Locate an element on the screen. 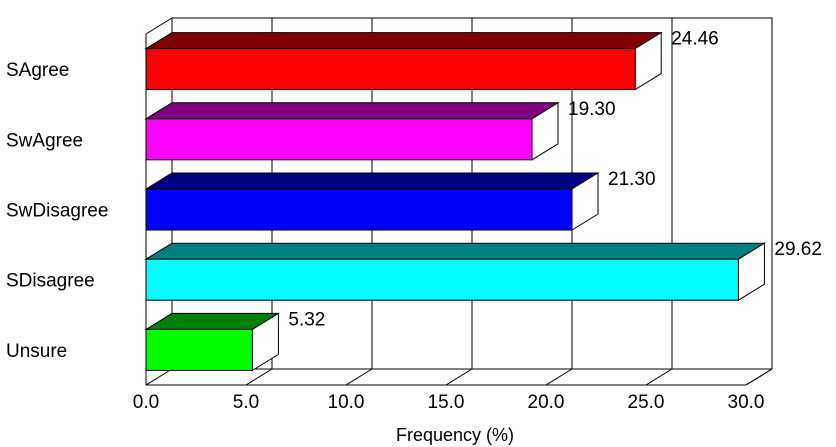 Image resolution: width=836 pixels, height=447 pixels. x-tick-label: 20.0 is located at coordinates (546, 402).